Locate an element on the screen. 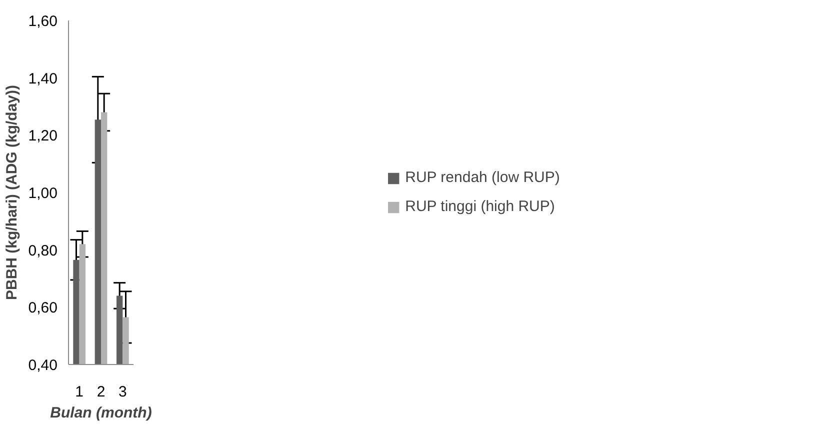 This screenshot has height=424, width=813. legend-label: RUP rendah (low RUP) is located at coordinates (482, 177).